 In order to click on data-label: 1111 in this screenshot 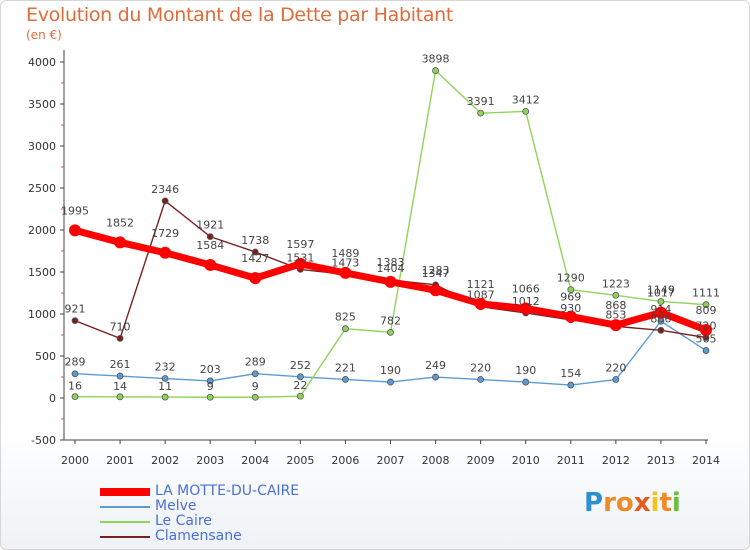, I will do `click(706, 293)`.